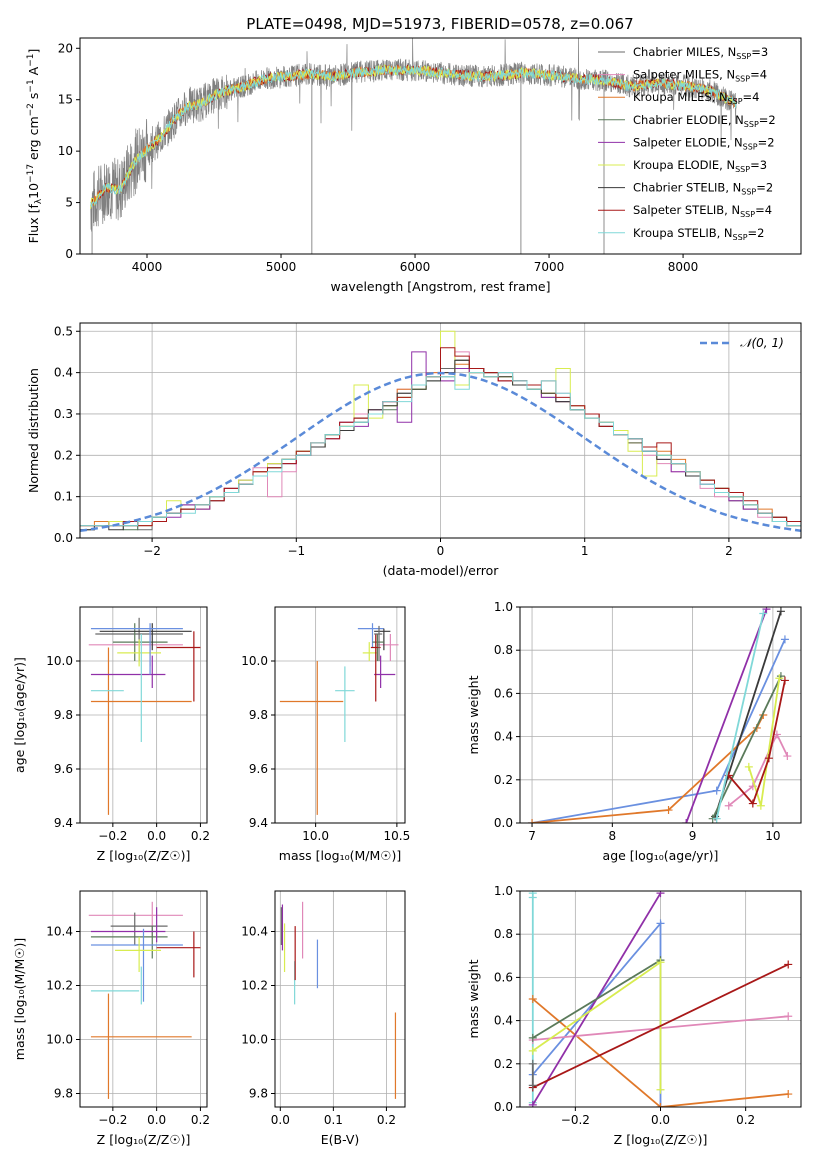 This screenshot has width=819, height=1170. What do you see at coordinates (696, 98) in the screenshot?
I see `legend-label: Kroupa MILES, NSSP=4` at bounding box center [696, 98].